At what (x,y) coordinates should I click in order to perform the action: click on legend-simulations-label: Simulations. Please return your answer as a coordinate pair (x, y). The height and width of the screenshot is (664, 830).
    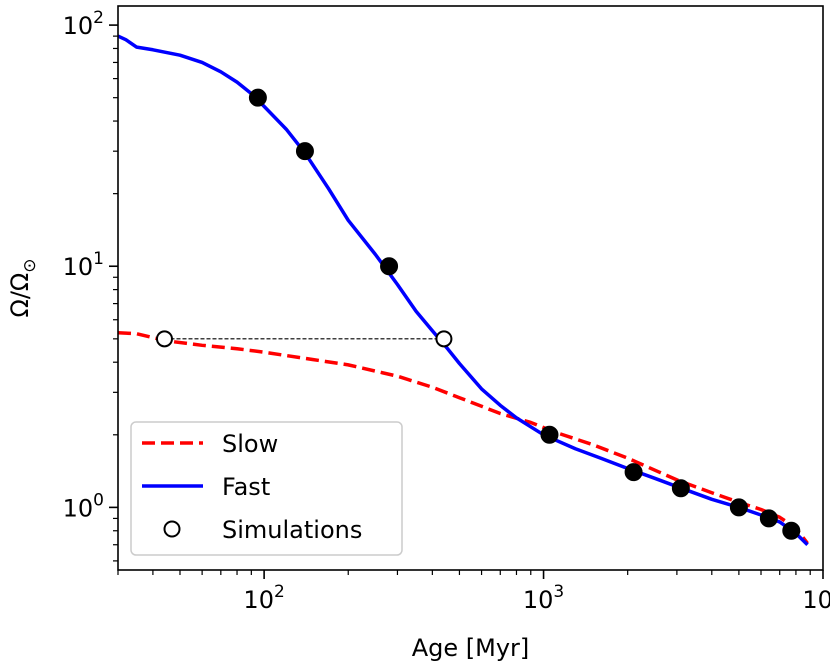
    Looking at the image, I should click on (292, 530).